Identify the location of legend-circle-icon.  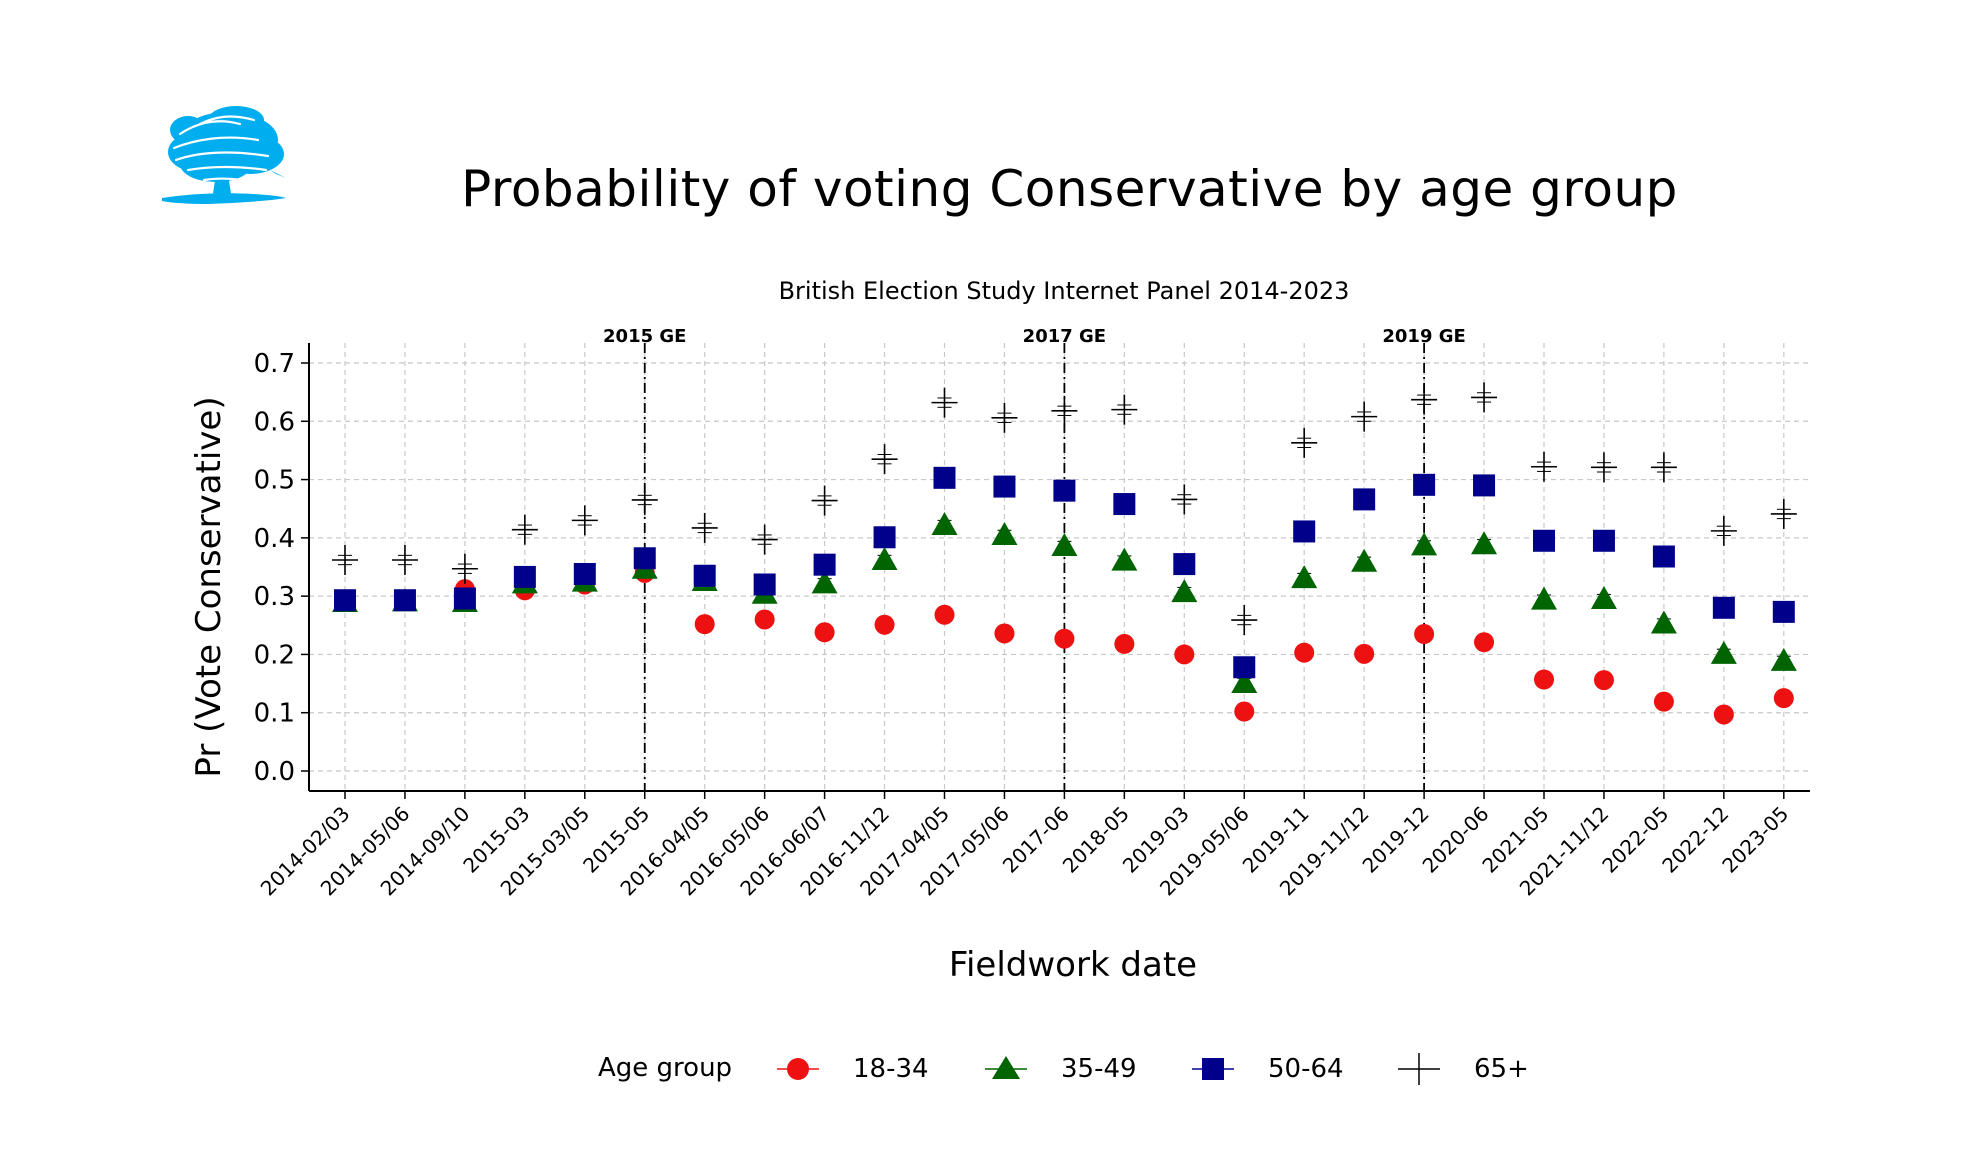
(798, 1069).